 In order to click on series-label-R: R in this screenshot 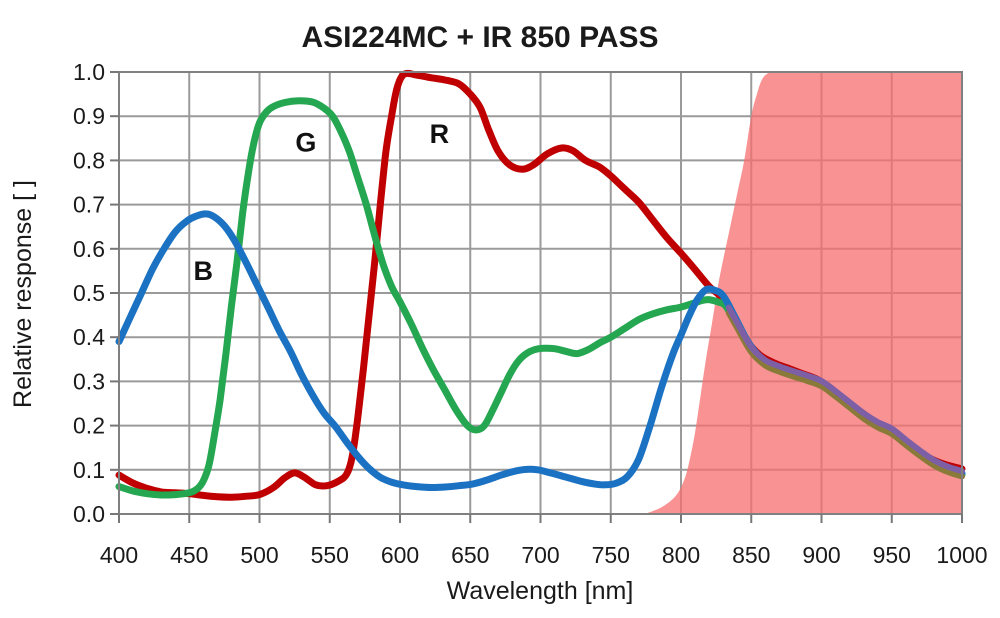, I will do `click(440, 134)`.